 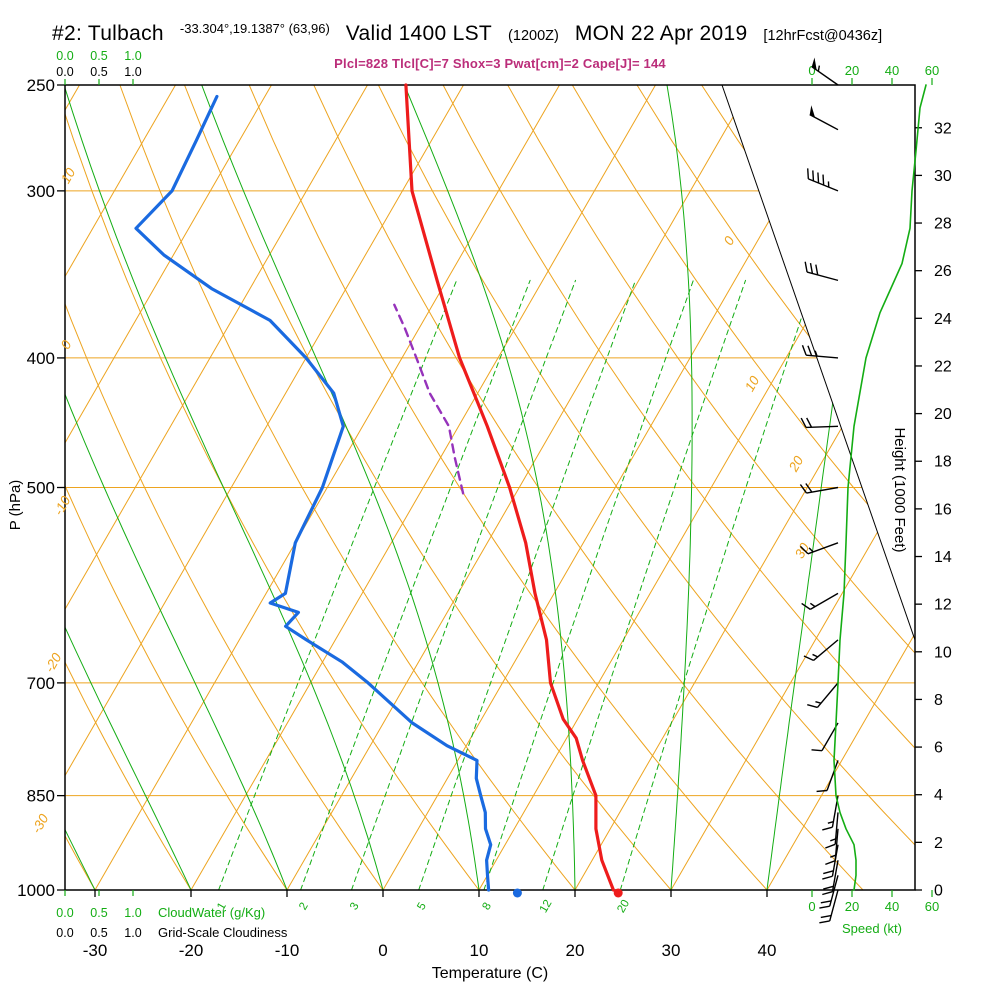 What do you see at coordinates (108, 33) in the screenshot?
I see `station-title: #2: Tulbach` at bounding box center [108, 33].